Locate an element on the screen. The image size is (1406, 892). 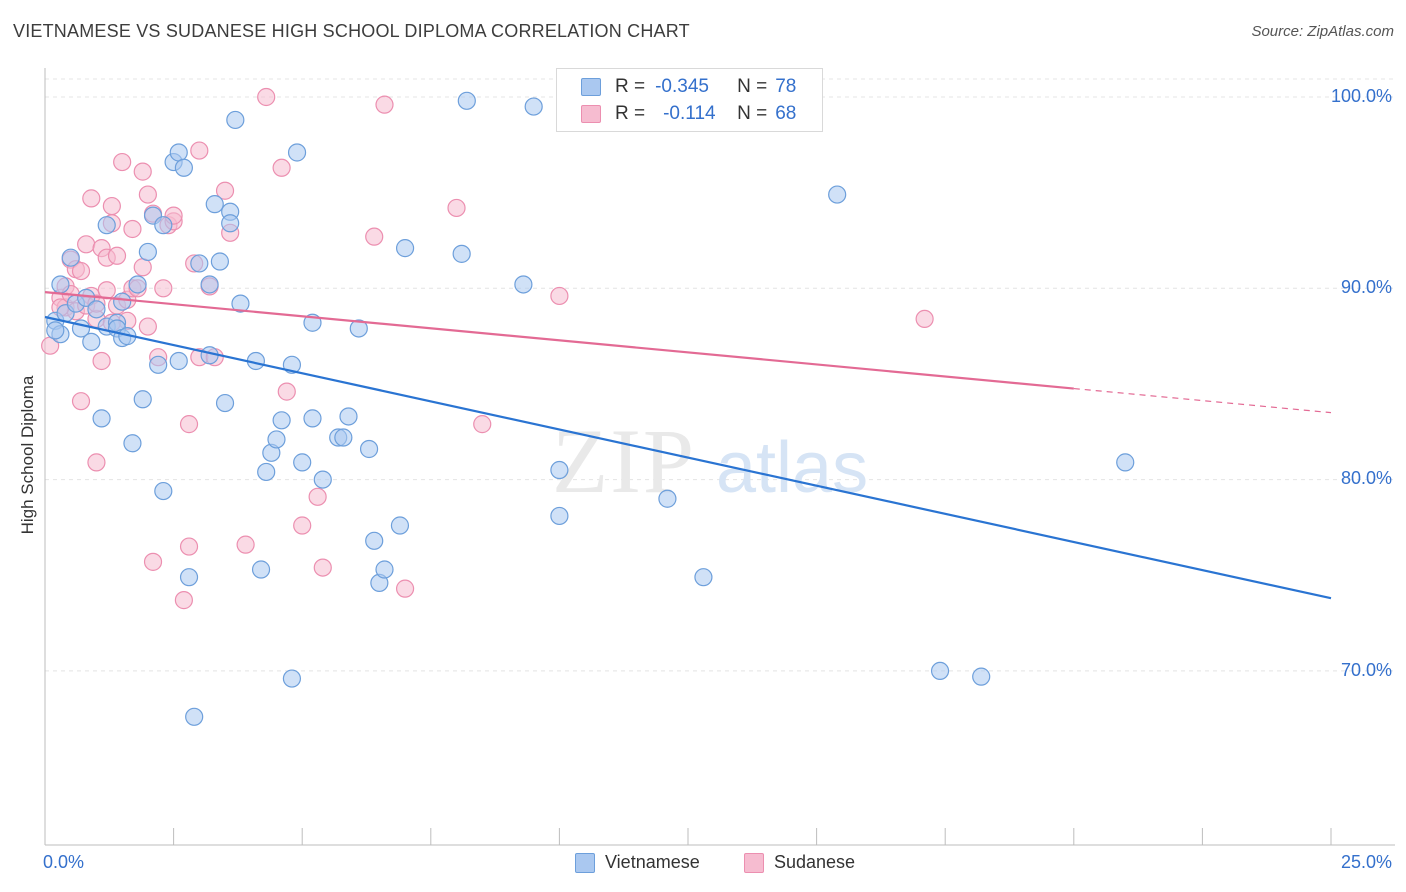
legend-row-sudanese: R = -0.114 N = 68 is located at coordinates (688, 114).